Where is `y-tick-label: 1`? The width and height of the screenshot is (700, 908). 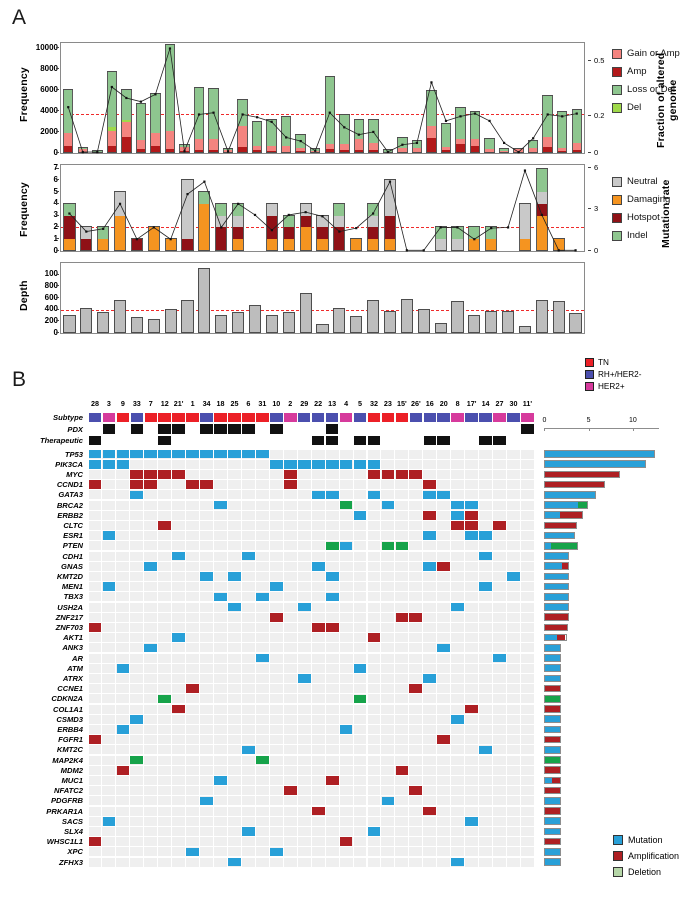 y-tick-label: 1 is located at coordinates (46, 238).